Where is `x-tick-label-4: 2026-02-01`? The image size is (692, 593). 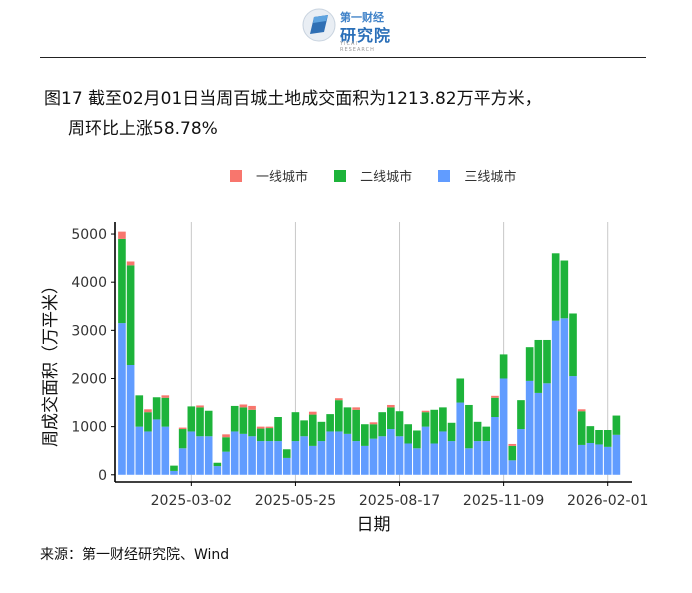
x-tick-label-4: 2026-02-01 is located at coordinates (607, 501).